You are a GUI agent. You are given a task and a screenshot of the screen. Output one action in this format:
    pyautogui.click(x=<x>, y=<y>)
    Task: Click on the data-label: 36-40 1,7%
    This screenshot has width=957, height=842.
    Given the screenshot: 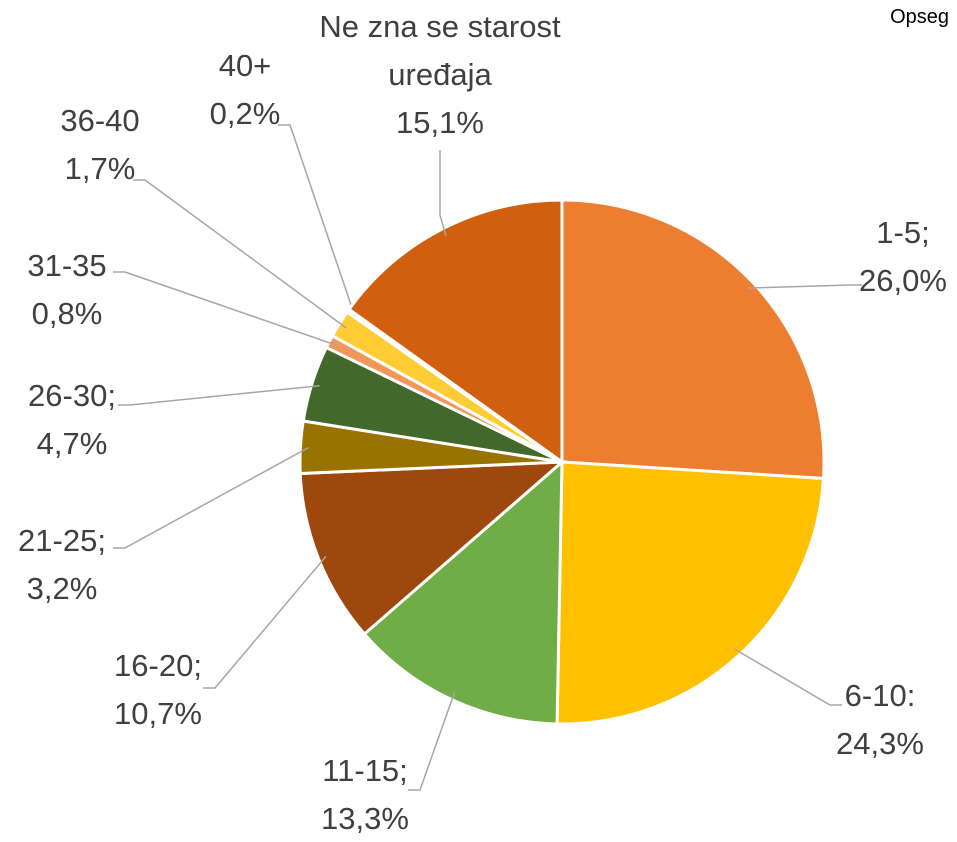 What is the action you would take?
    pyautogui.click(x=100, y=145)
    